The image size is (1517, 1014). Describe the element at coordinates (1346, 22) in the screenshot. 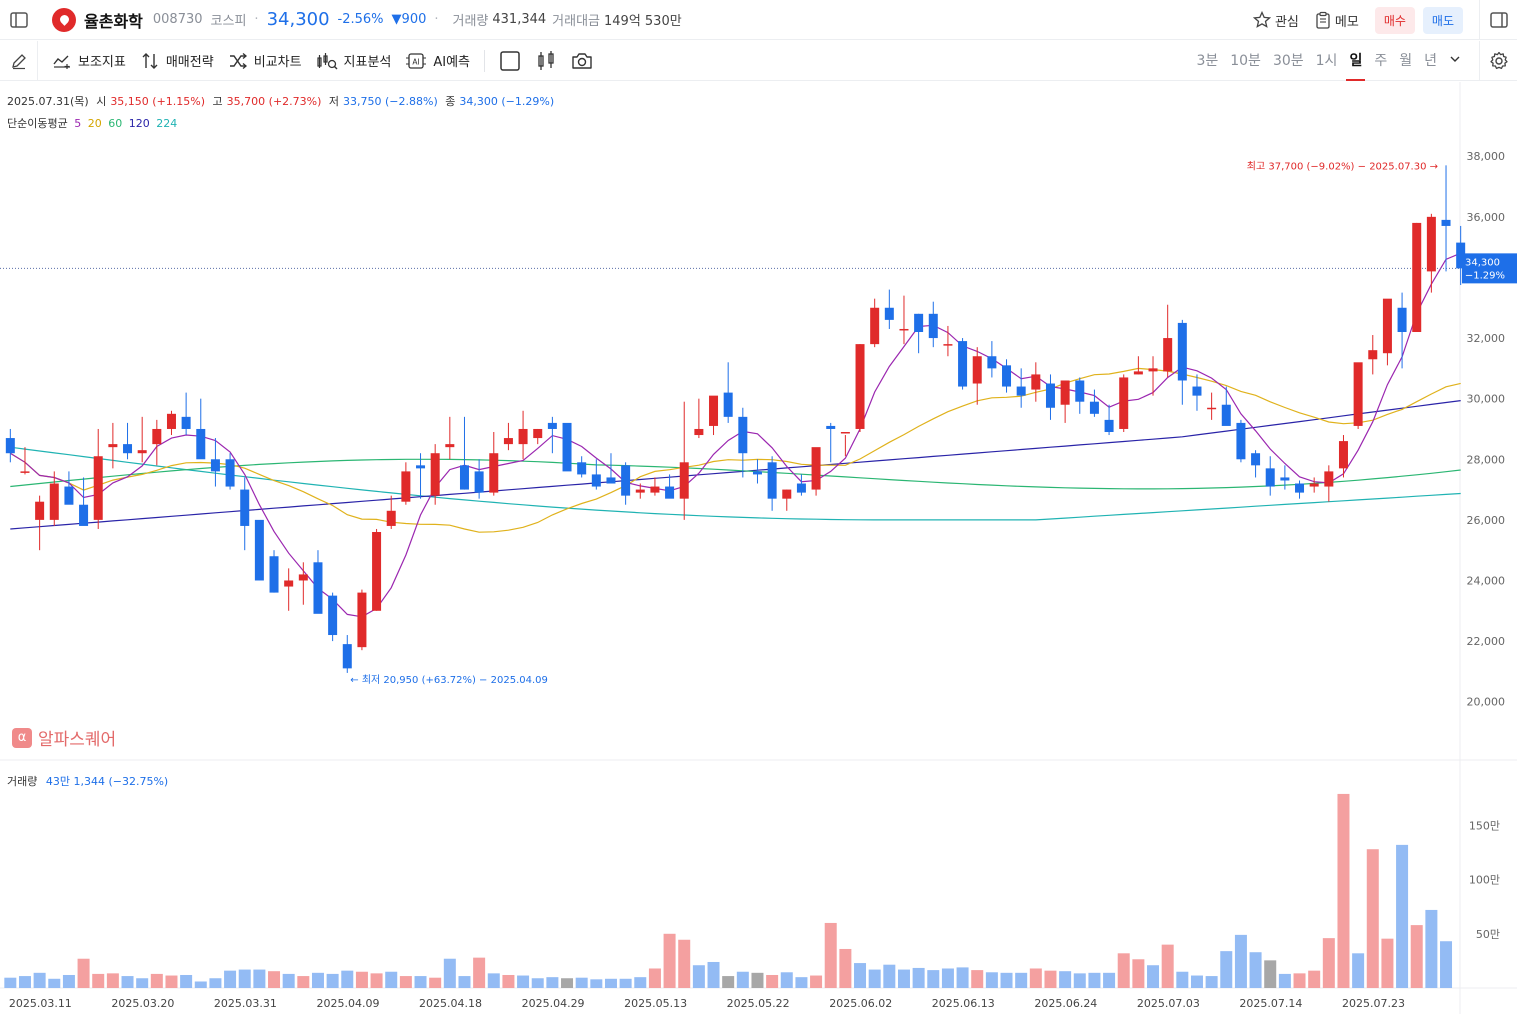

I see `memo-label: 메모` at that location.